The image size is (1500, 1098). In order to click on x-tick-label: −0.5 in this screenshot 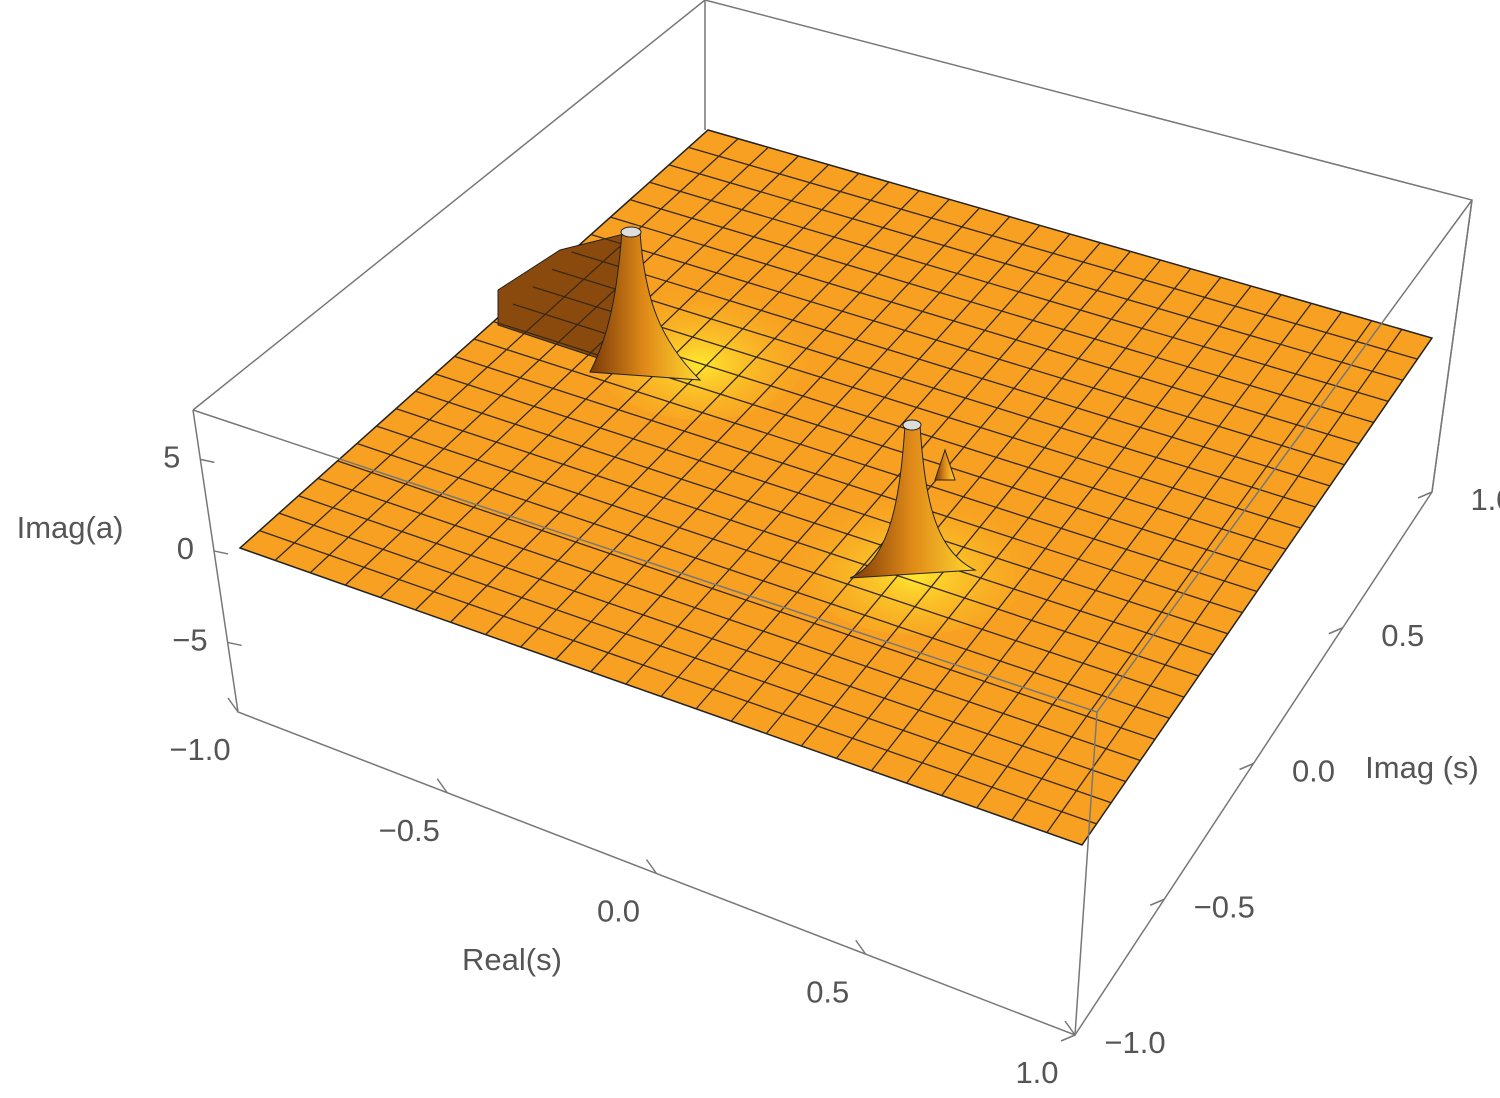, I will do `click(409, 830)`.